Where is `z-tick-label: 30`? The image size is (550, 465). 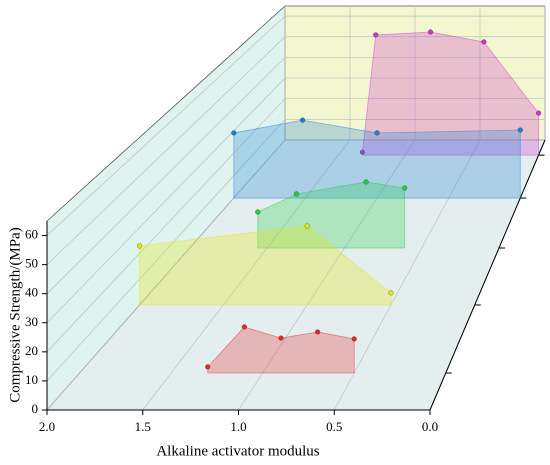
z-tick-label: 30 is located at coordinates (31, 321).